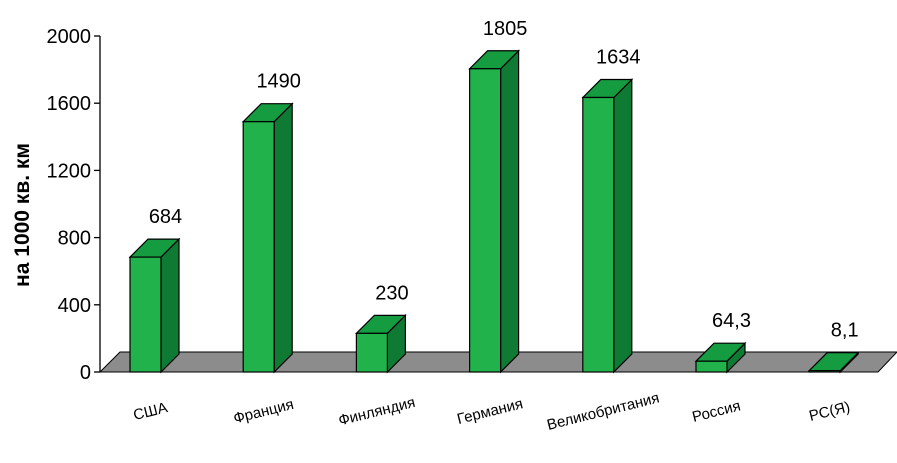 The width and height of the screenshot is (897, 463). Describe the element at coordinates (618, 57) in the screenshot. I see `data-label: 1634` at that location.